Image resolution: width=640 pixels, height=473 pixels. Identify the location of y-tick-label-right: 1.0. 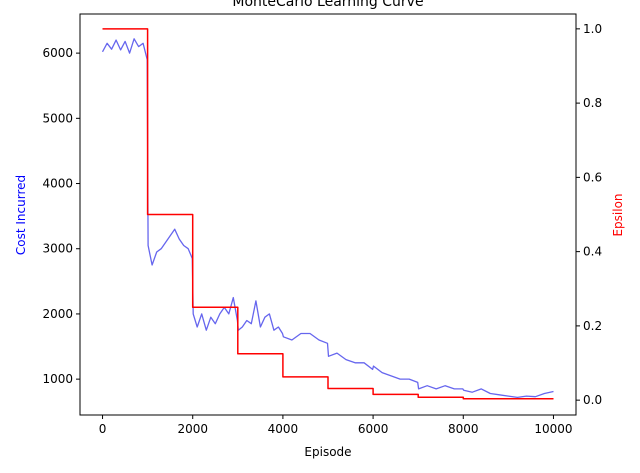
(592, 29).